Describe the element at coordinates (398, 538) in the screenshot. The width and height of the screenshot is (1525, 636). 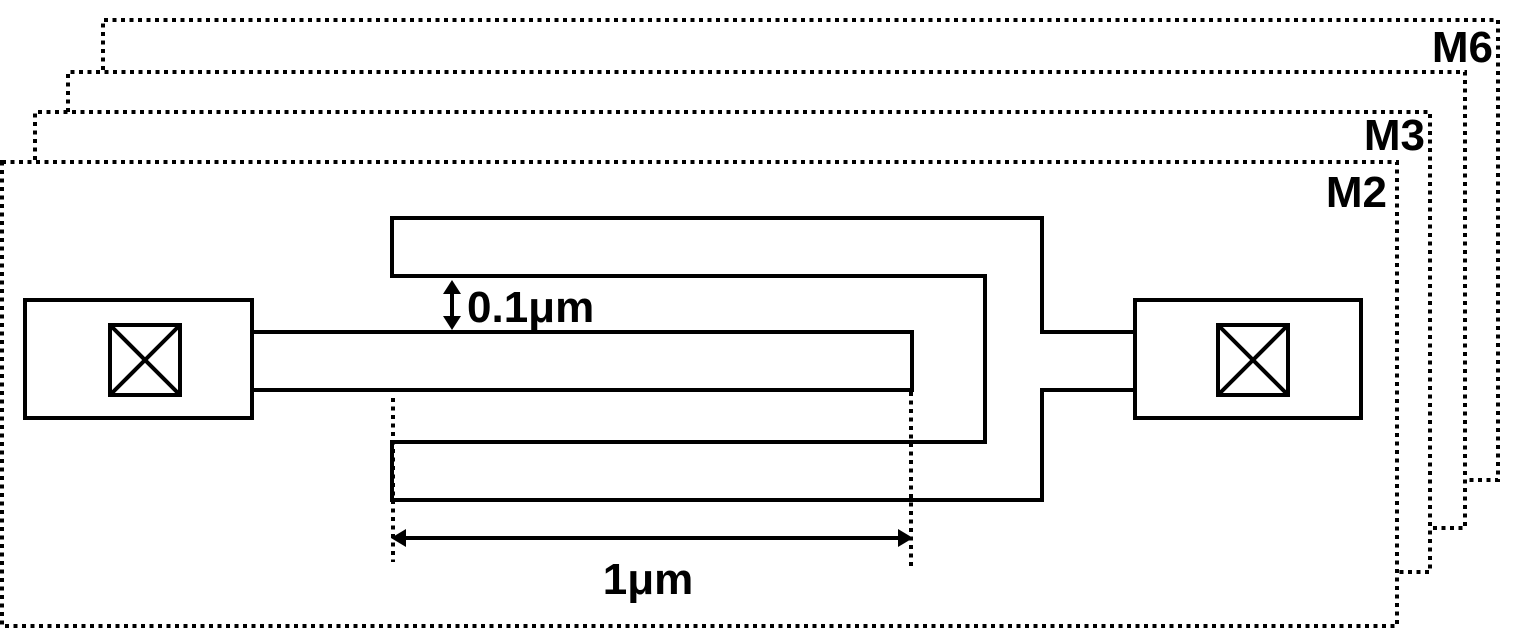
I see `arrow-left-icon` at that location.